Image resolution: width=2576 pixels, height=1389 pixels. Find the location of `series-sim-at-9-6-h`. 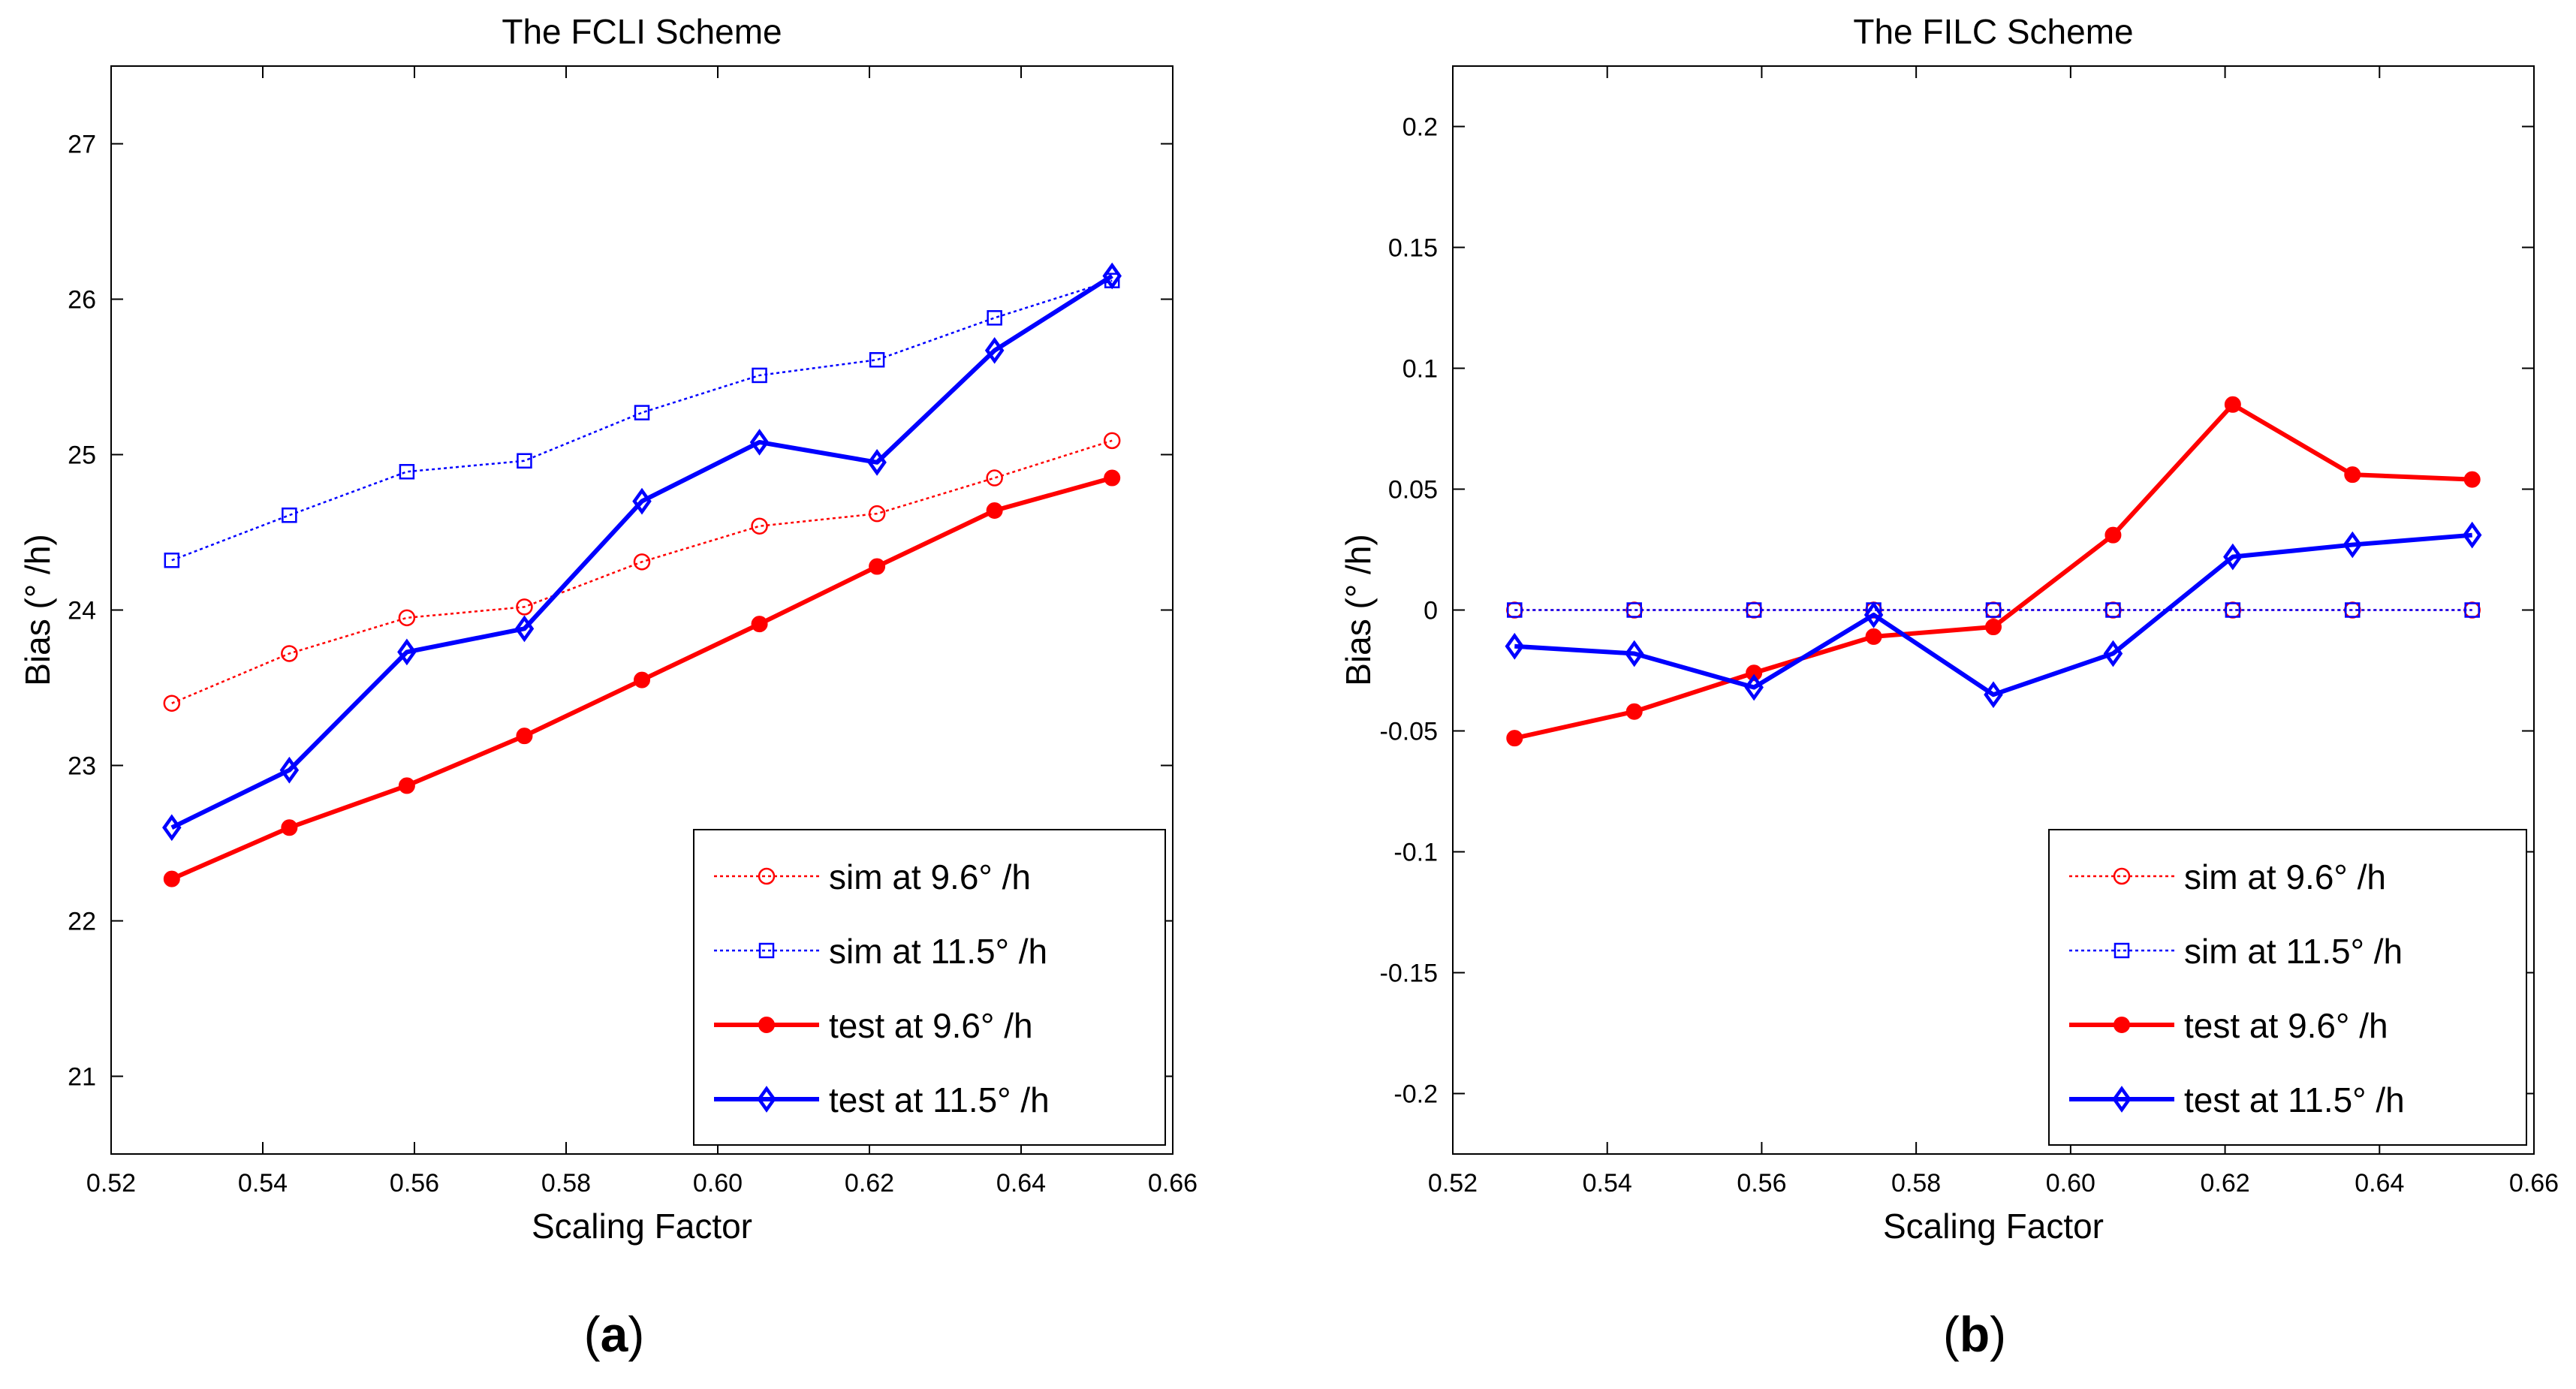

series-sim-at-9-6-h is located at coordinates (642, 572).